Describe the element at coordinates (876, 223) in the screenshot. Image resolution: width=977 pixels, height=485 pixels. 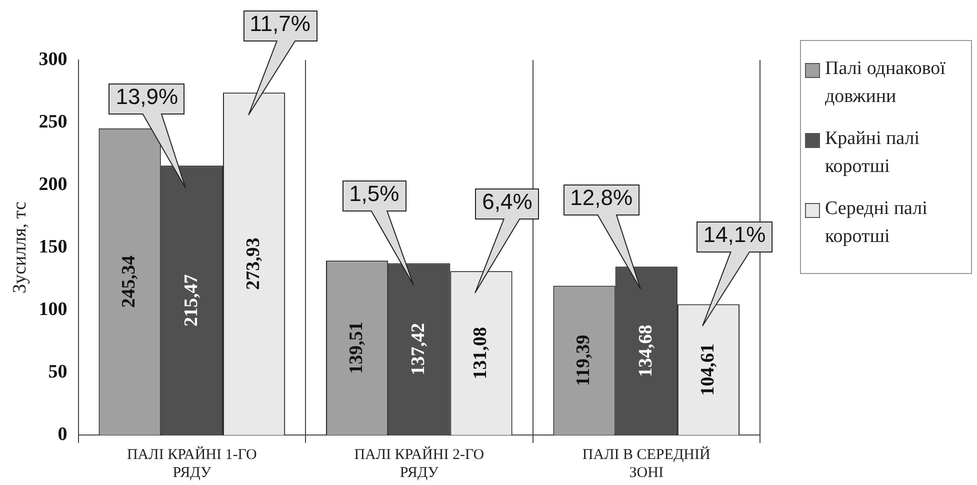
I see `legend-label: Середні палі коротші` at that location.